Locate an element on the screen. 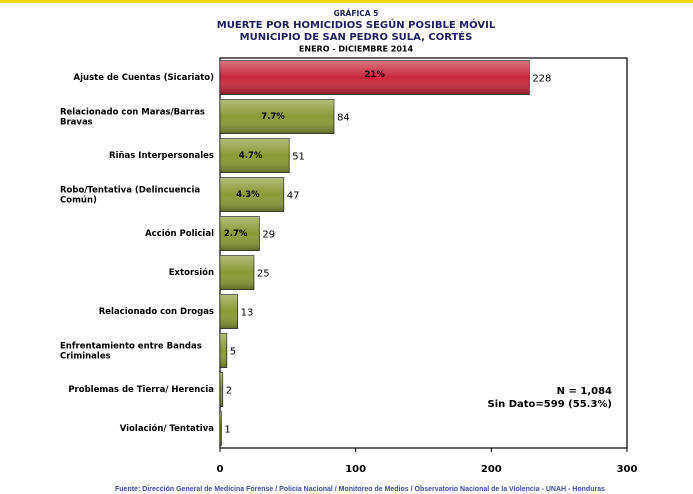  y-tick-label: Ajuste de Cuentas (Sicariato) is located at coordinates (144, 78).